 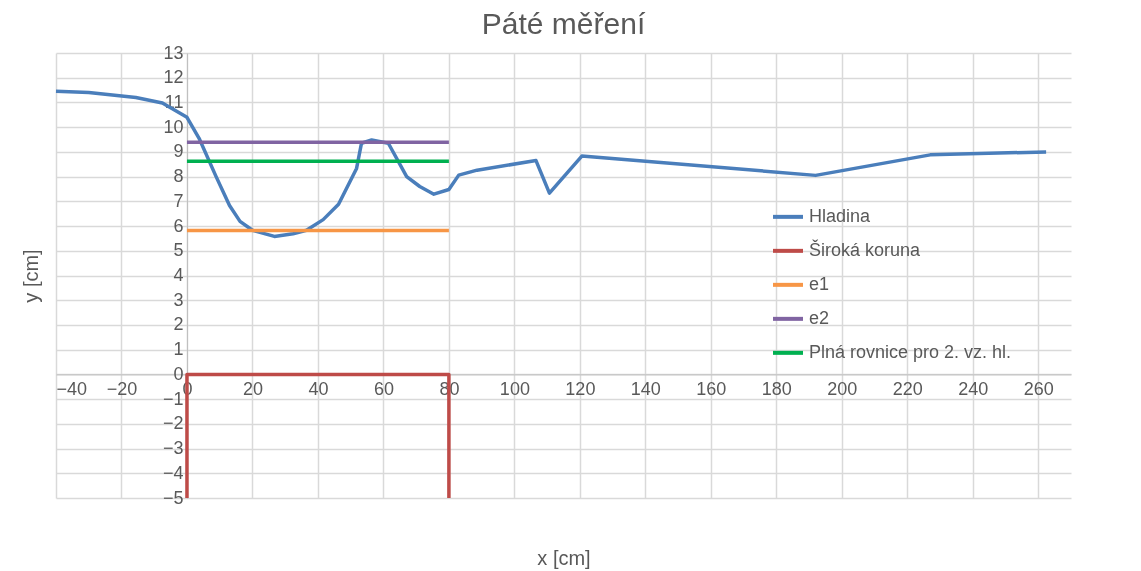 I want to click on x-tick-label: 120, so click(x=580, y=388).